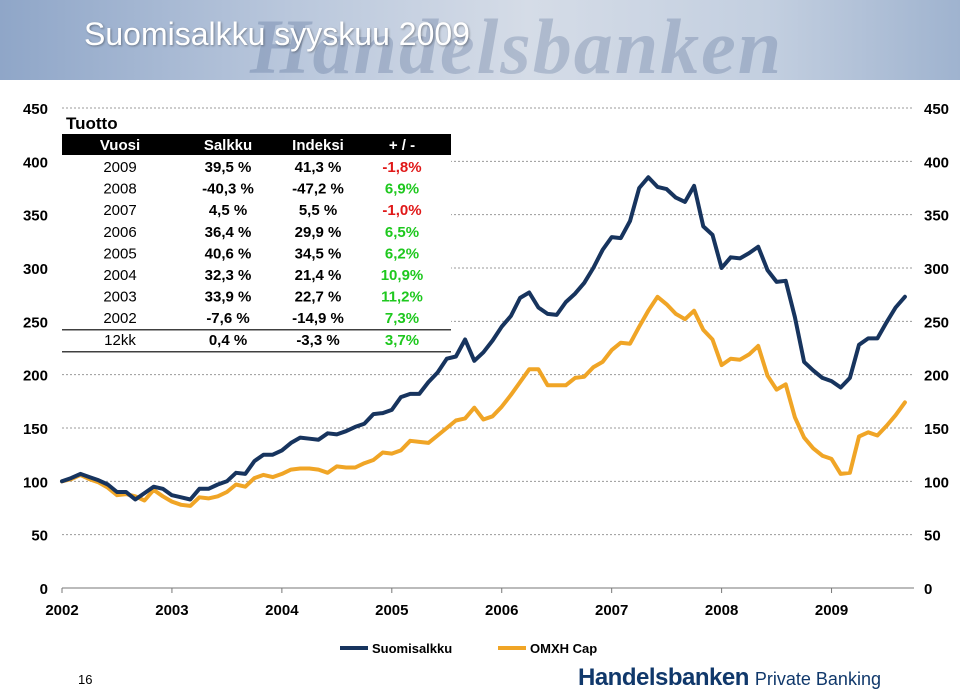 This screenshot has height=692, width=960. Describe the element at coordinates (317, 340) in the screenshot. I see `table-cell: -3,3 %` at that location.